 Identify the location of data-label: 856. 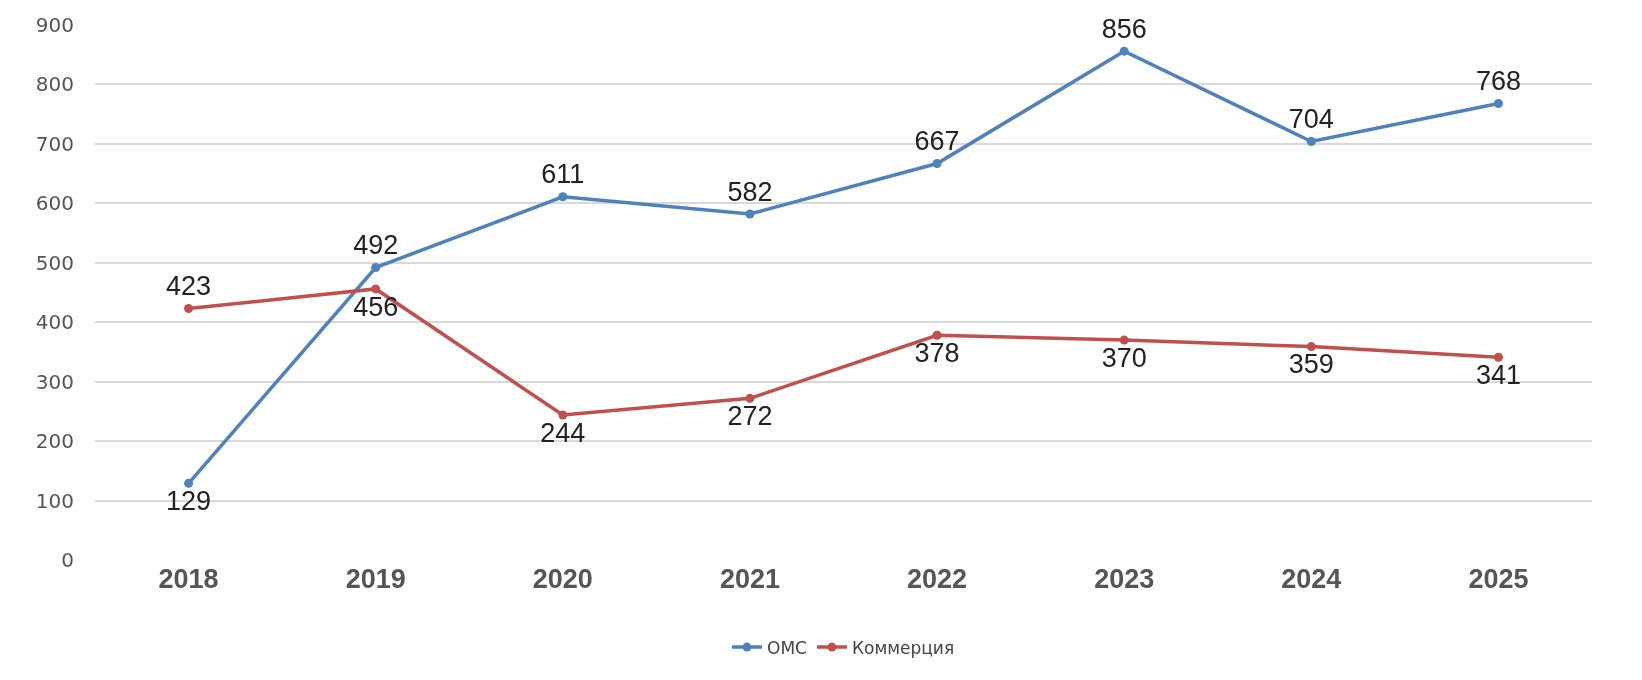
(1124, 28).